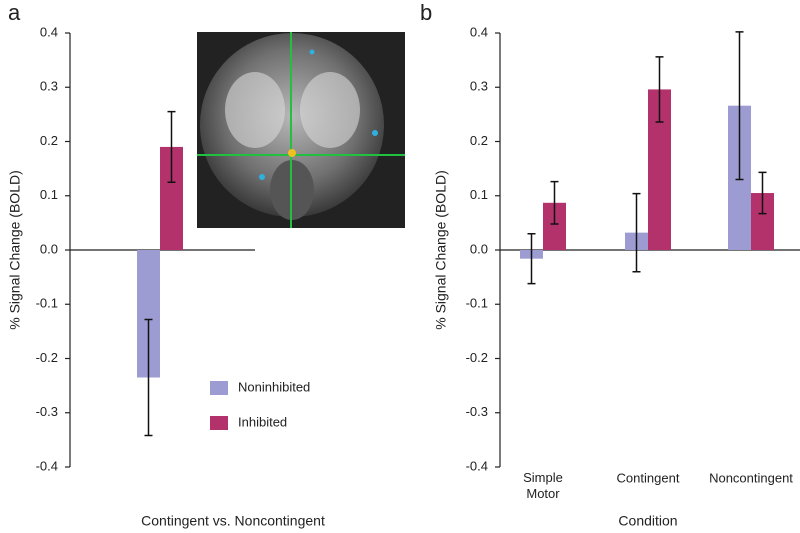 This screenshot has height=533, width=800. I want to click on panel-label: b, so click(426, 12).